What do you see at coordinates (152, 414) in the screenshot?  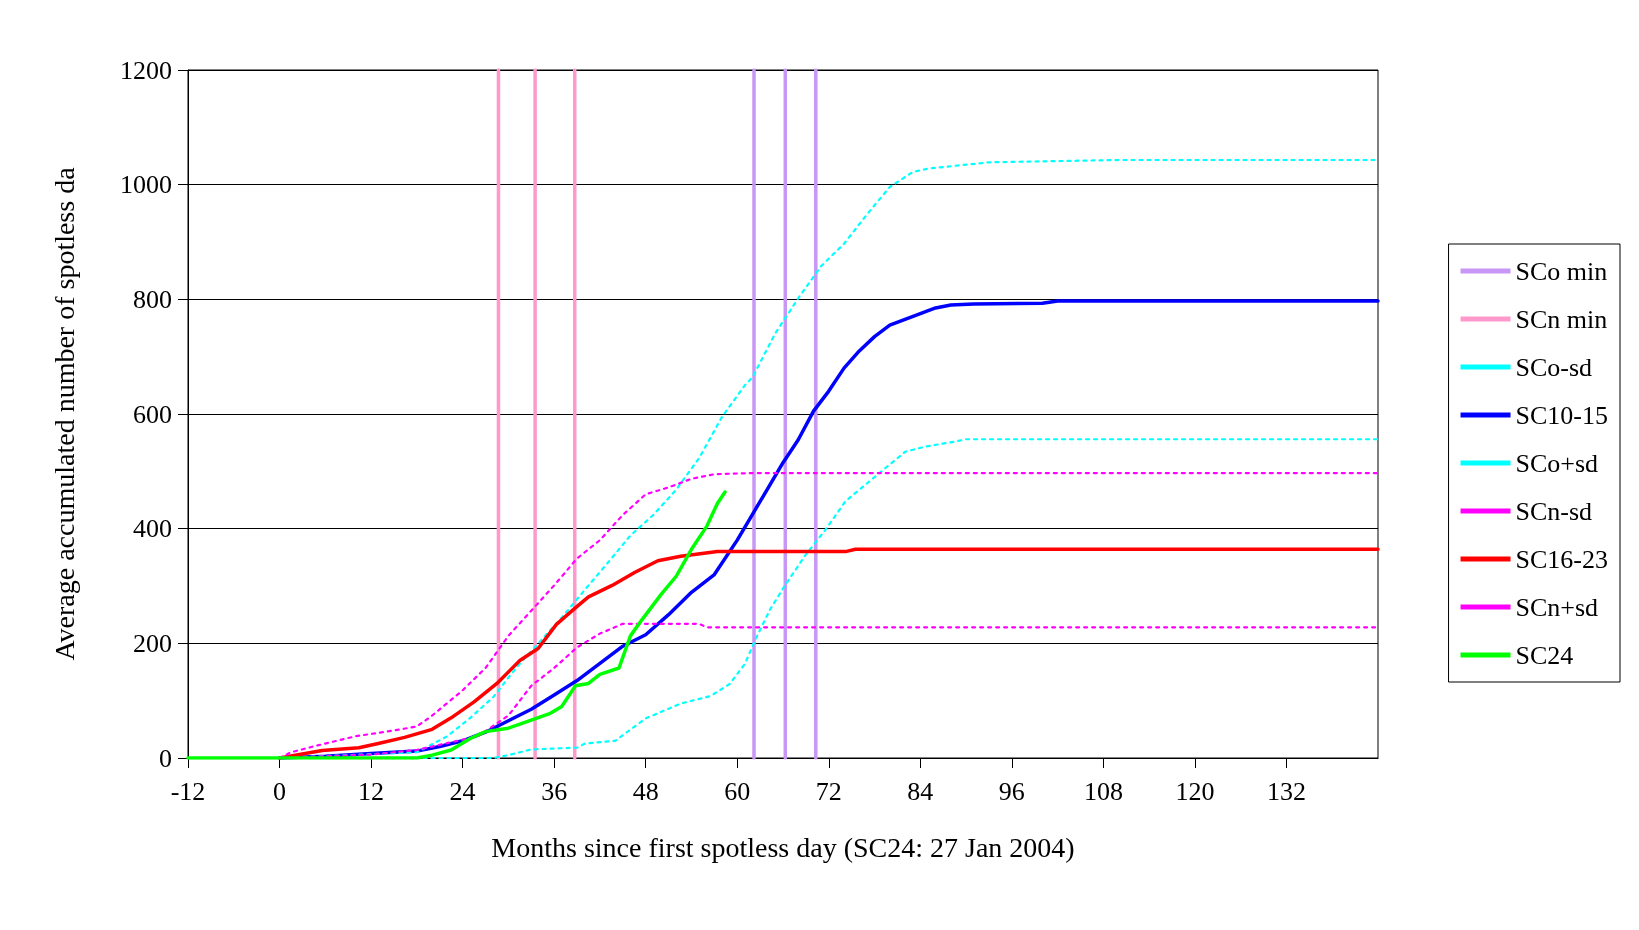 I see `y-tick-label: 600` at bounding box center [152, 414].